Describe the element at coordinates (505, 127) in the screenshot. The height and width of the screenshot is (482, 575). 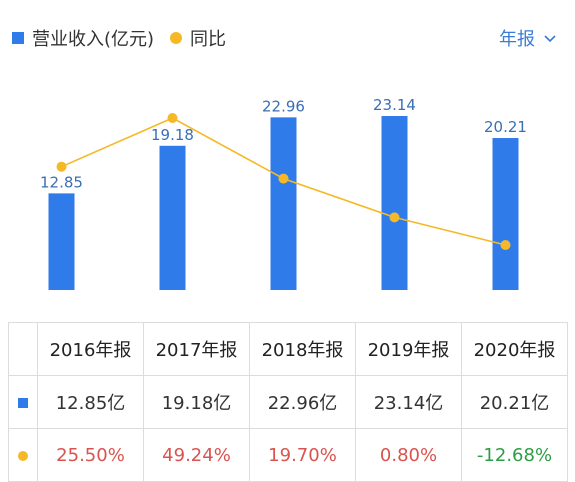
I see `revenue-bar-label: 20.21` at that location.